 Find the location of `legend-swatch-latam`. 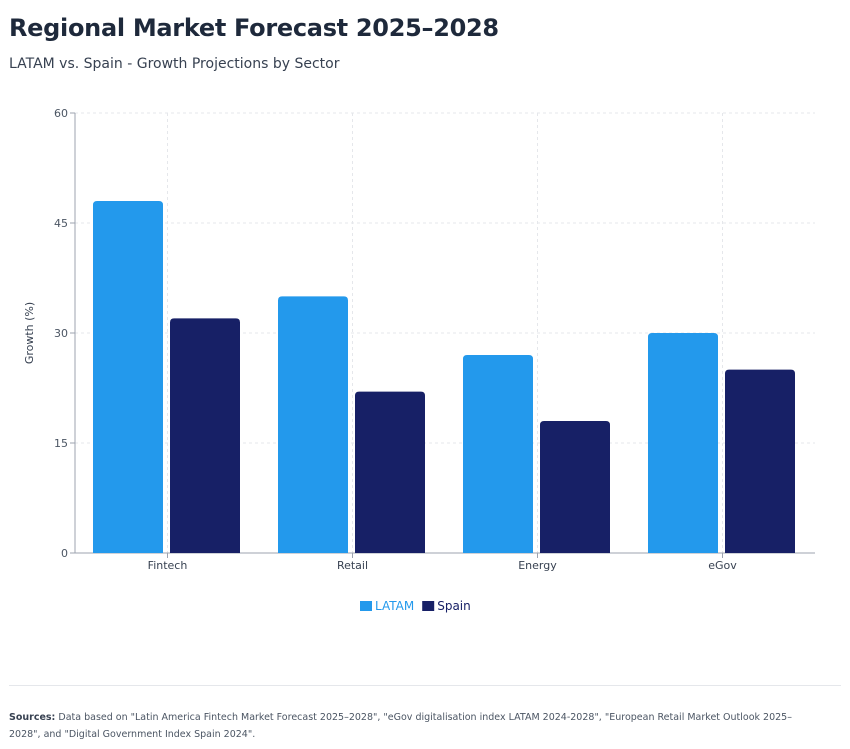

legend-swatch-latam is located at coordinates (366, 606).